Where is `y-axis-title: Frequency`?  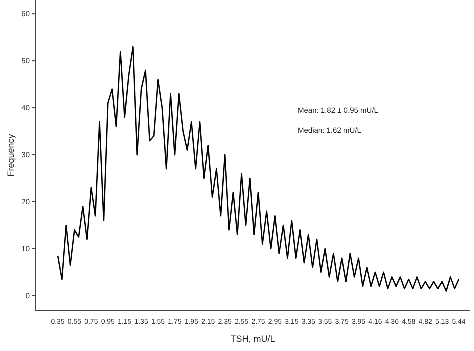 y-axis-title: Frequency is located at coordinates (11, 155).